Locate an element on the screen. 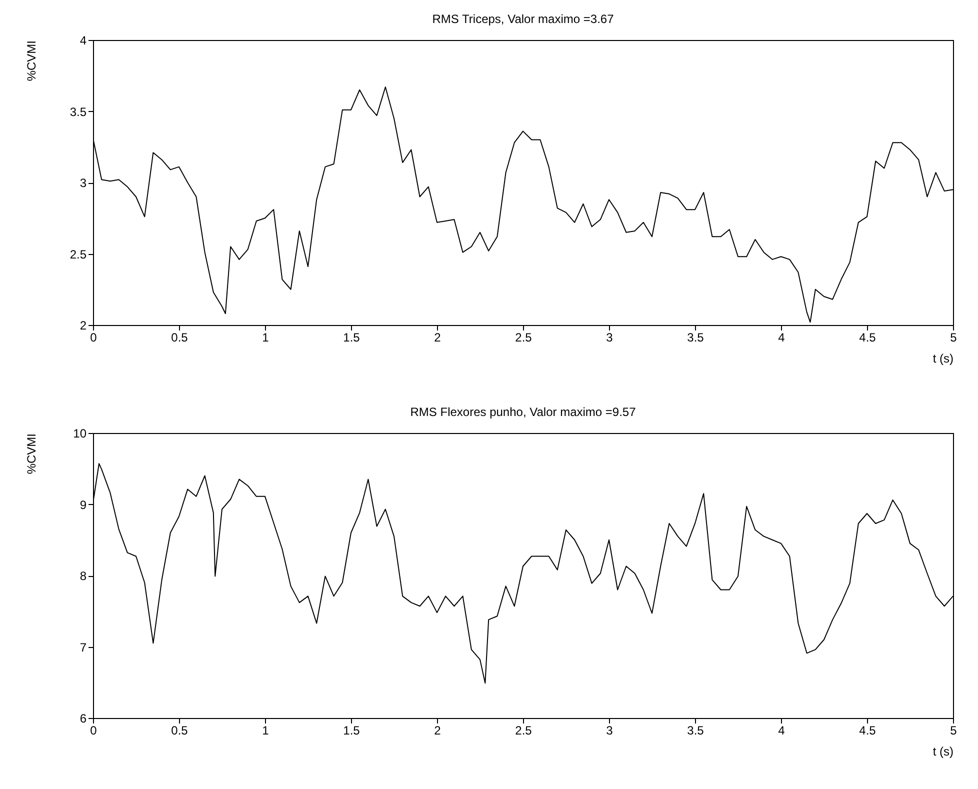 The image size is (978, 789). y-tick-label: 2 is located at coordinates (83, 325).